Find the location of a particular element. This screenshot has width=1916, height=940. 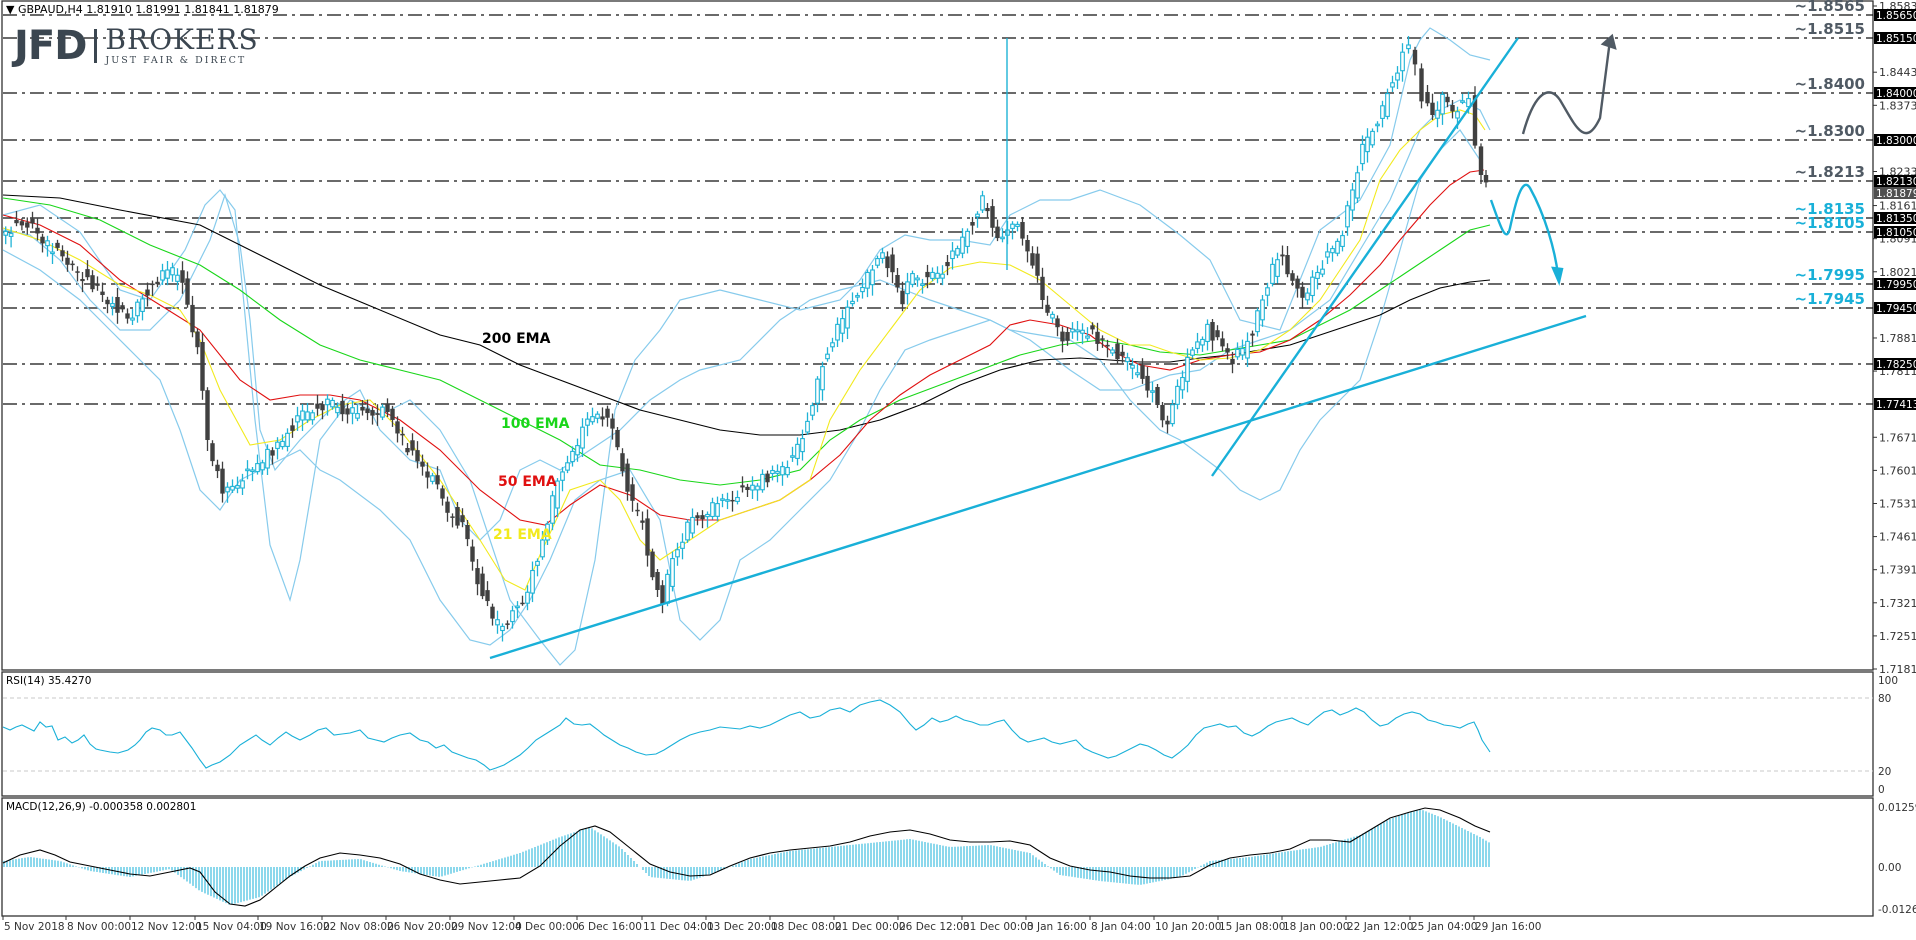

time-tick: 8 Nov 00:00 is located at coordinates (99, 927).